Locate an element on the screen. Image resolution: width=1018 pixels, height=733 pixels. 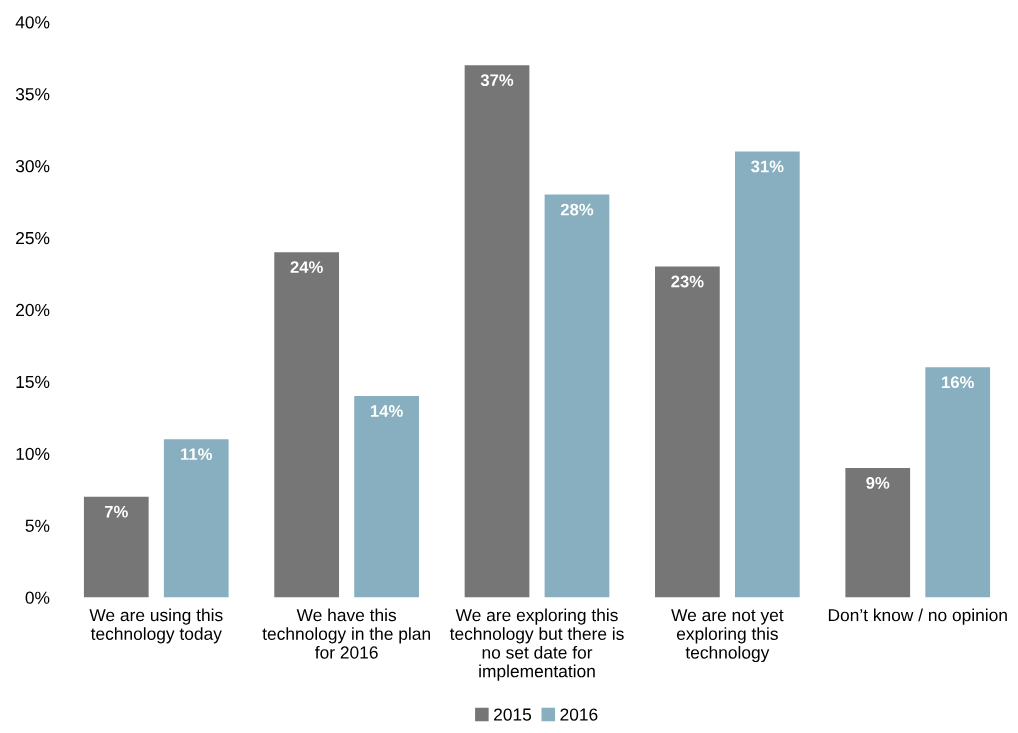
x-tick-label: Don’t know / no opinion is located at coordinates (917, 616).